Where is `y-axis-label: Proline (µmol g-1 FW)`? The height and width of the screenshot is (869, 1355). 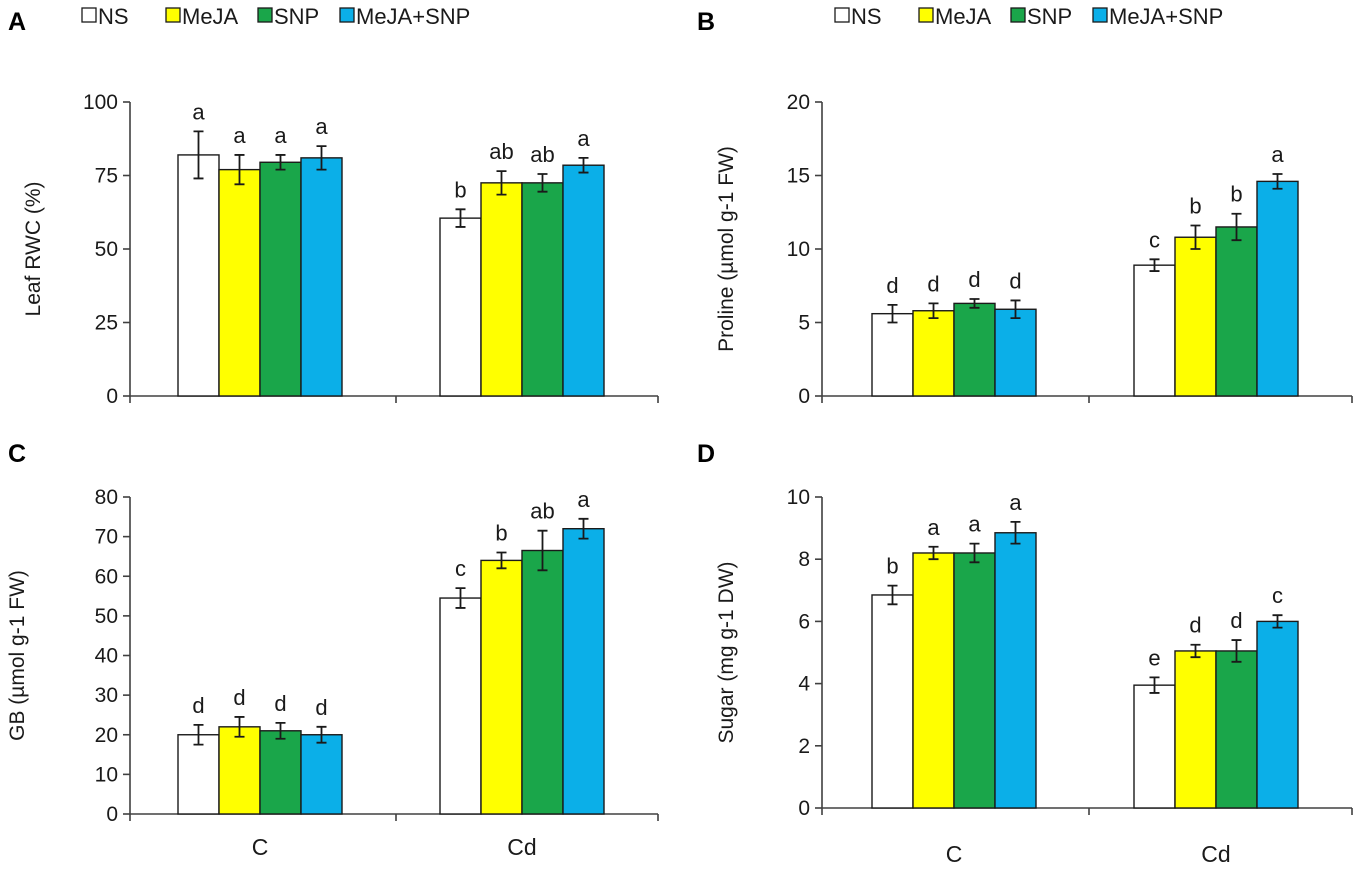 y-axis-label: Proline (µmol g-1 FW) is located at coordinates (726, 249).